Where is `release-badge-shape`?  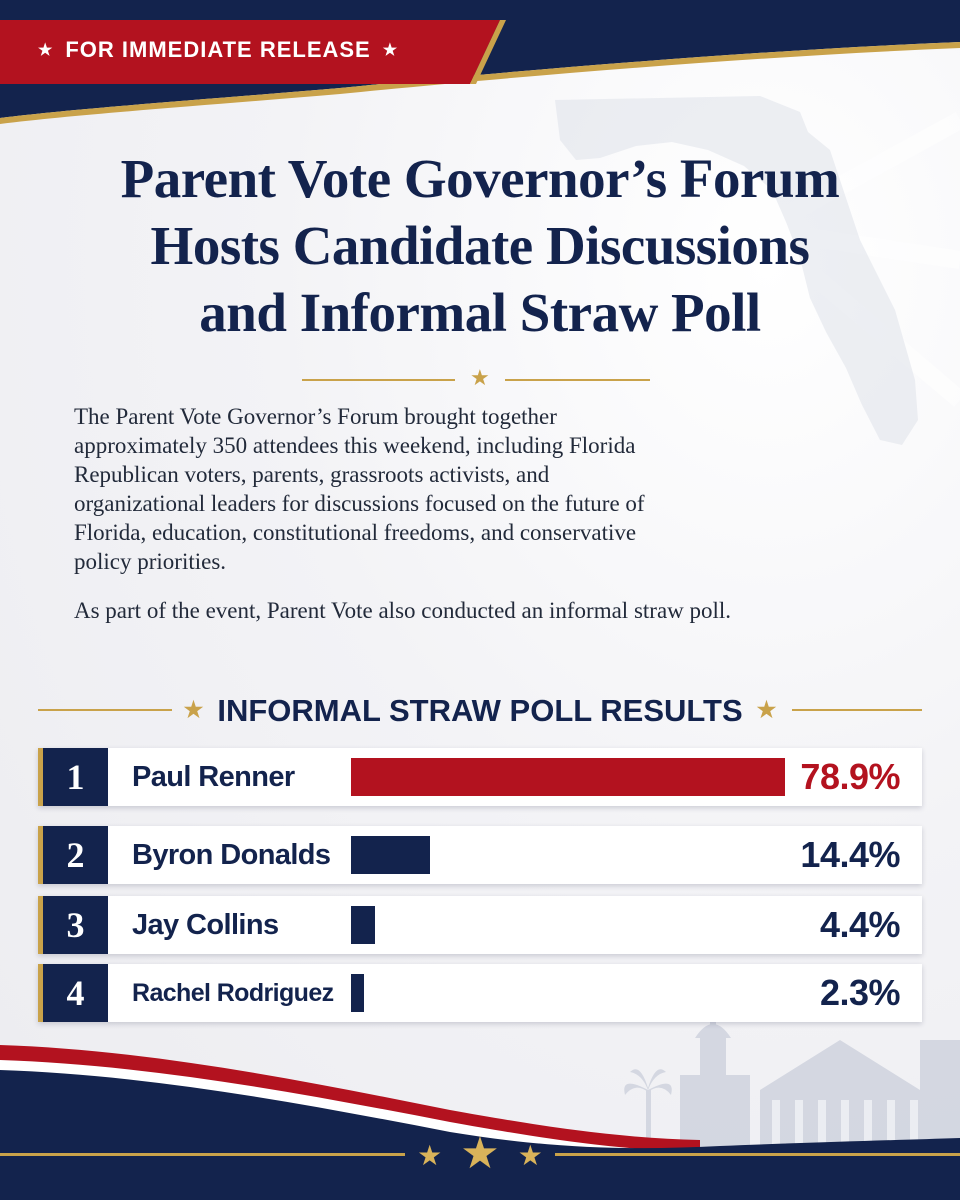 release-badge-shape is located at coordinates (250, 52).